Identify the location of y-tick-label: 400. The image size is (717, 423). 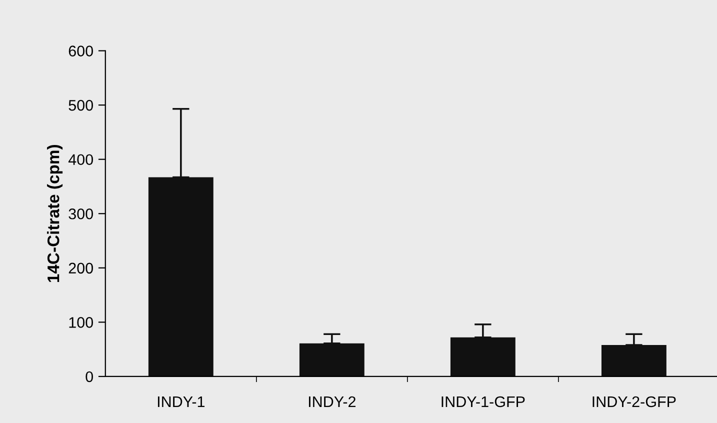
(80, 160).